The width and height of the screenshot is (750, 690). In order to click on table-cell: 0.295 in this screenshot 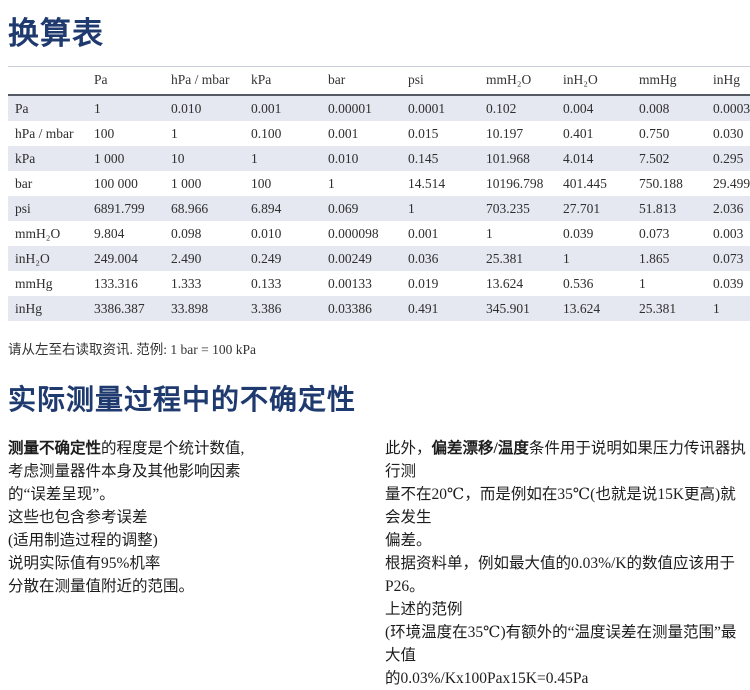, I will do `click(728, 158)`.